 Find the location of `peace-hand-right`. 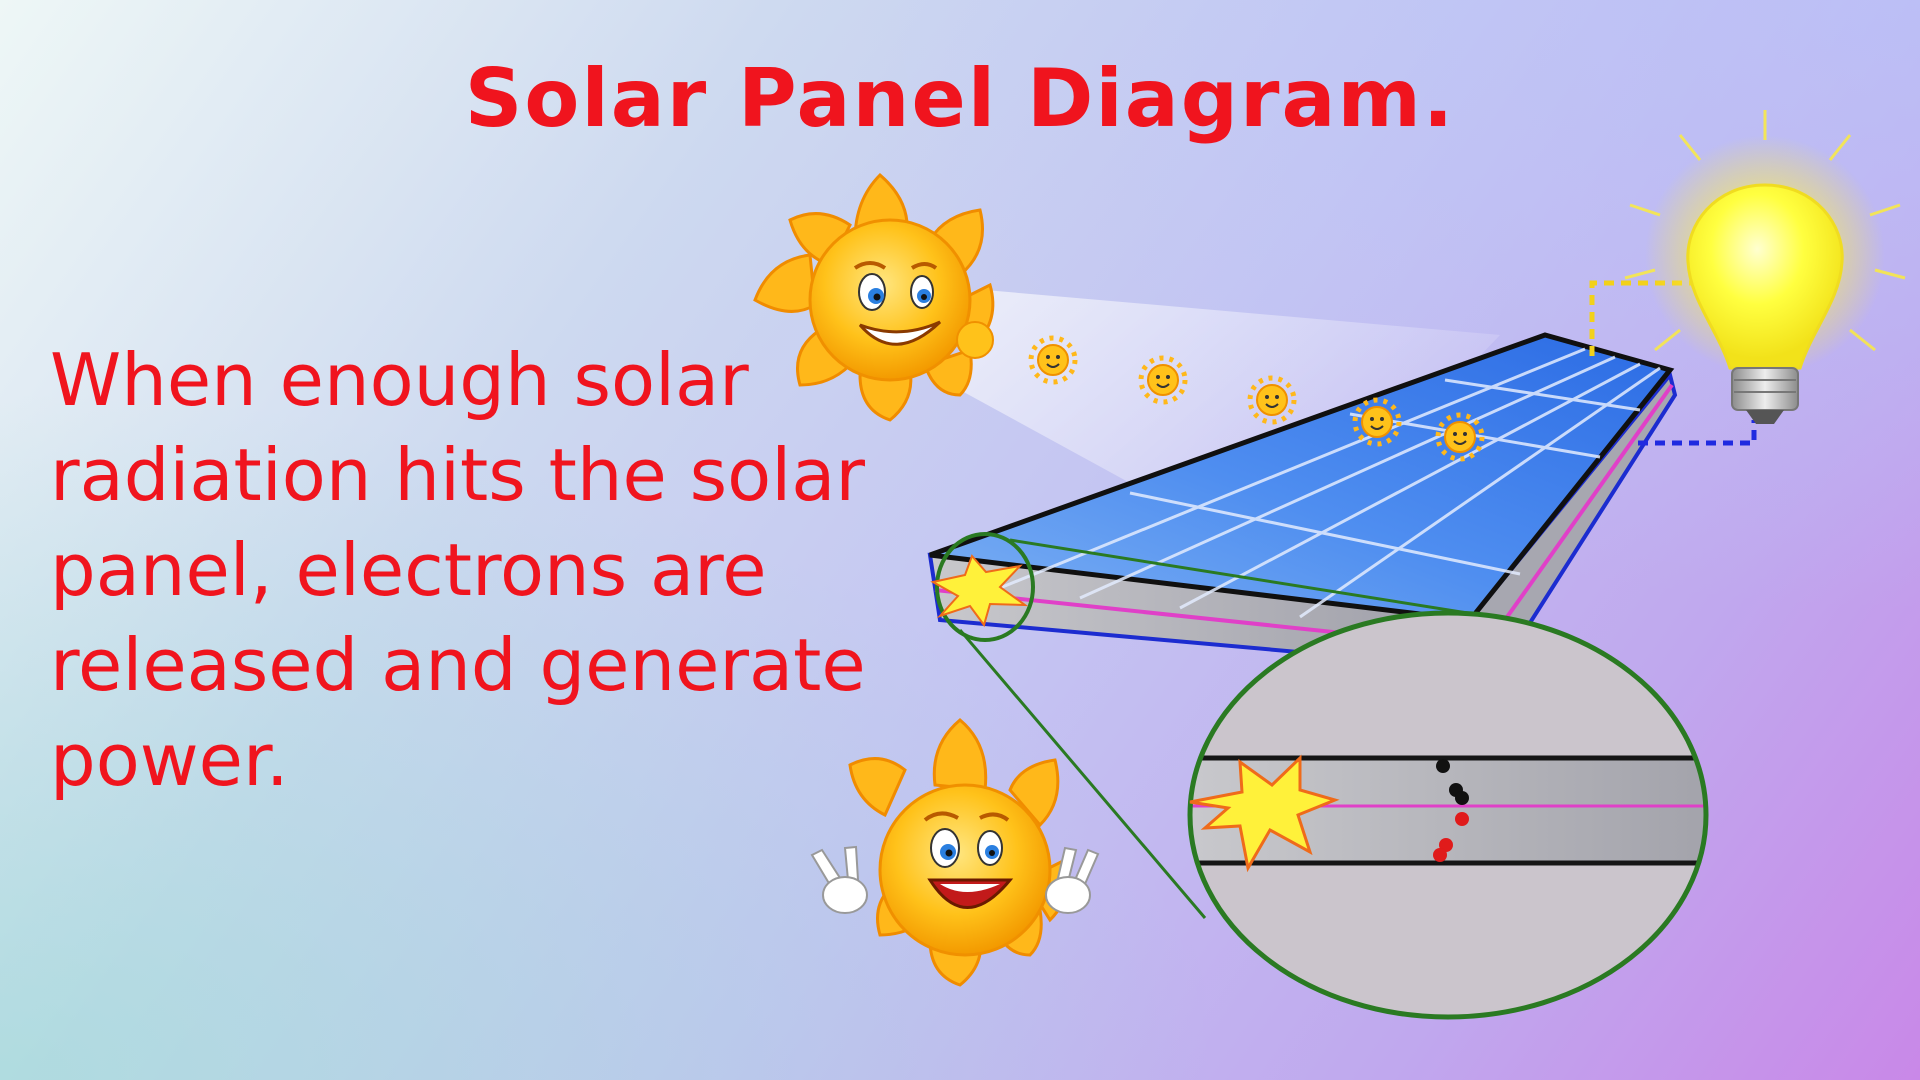

peace-hand-right is located at coordinates (1072, 880).